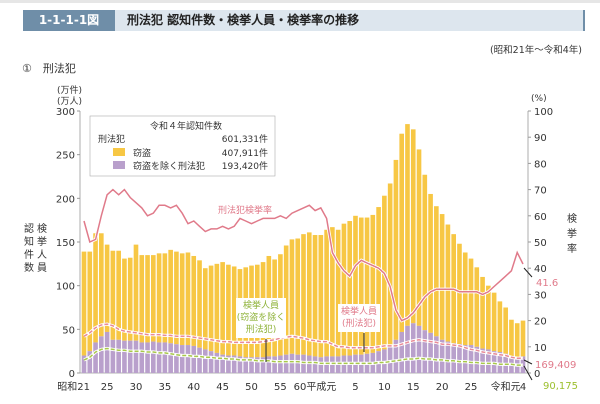  I want to click on left-axis-label: 員, so click(42, 268).